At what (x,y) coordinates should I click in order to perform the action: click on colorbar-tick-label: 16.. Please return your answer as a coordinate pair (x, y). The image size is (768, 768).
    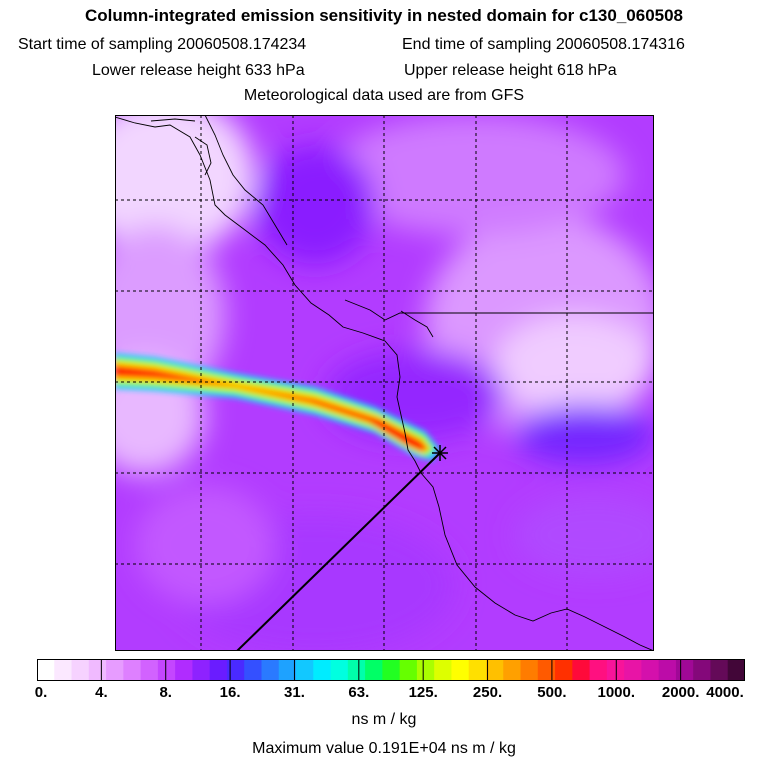
    Looking at the image, I should click on (230, 692).